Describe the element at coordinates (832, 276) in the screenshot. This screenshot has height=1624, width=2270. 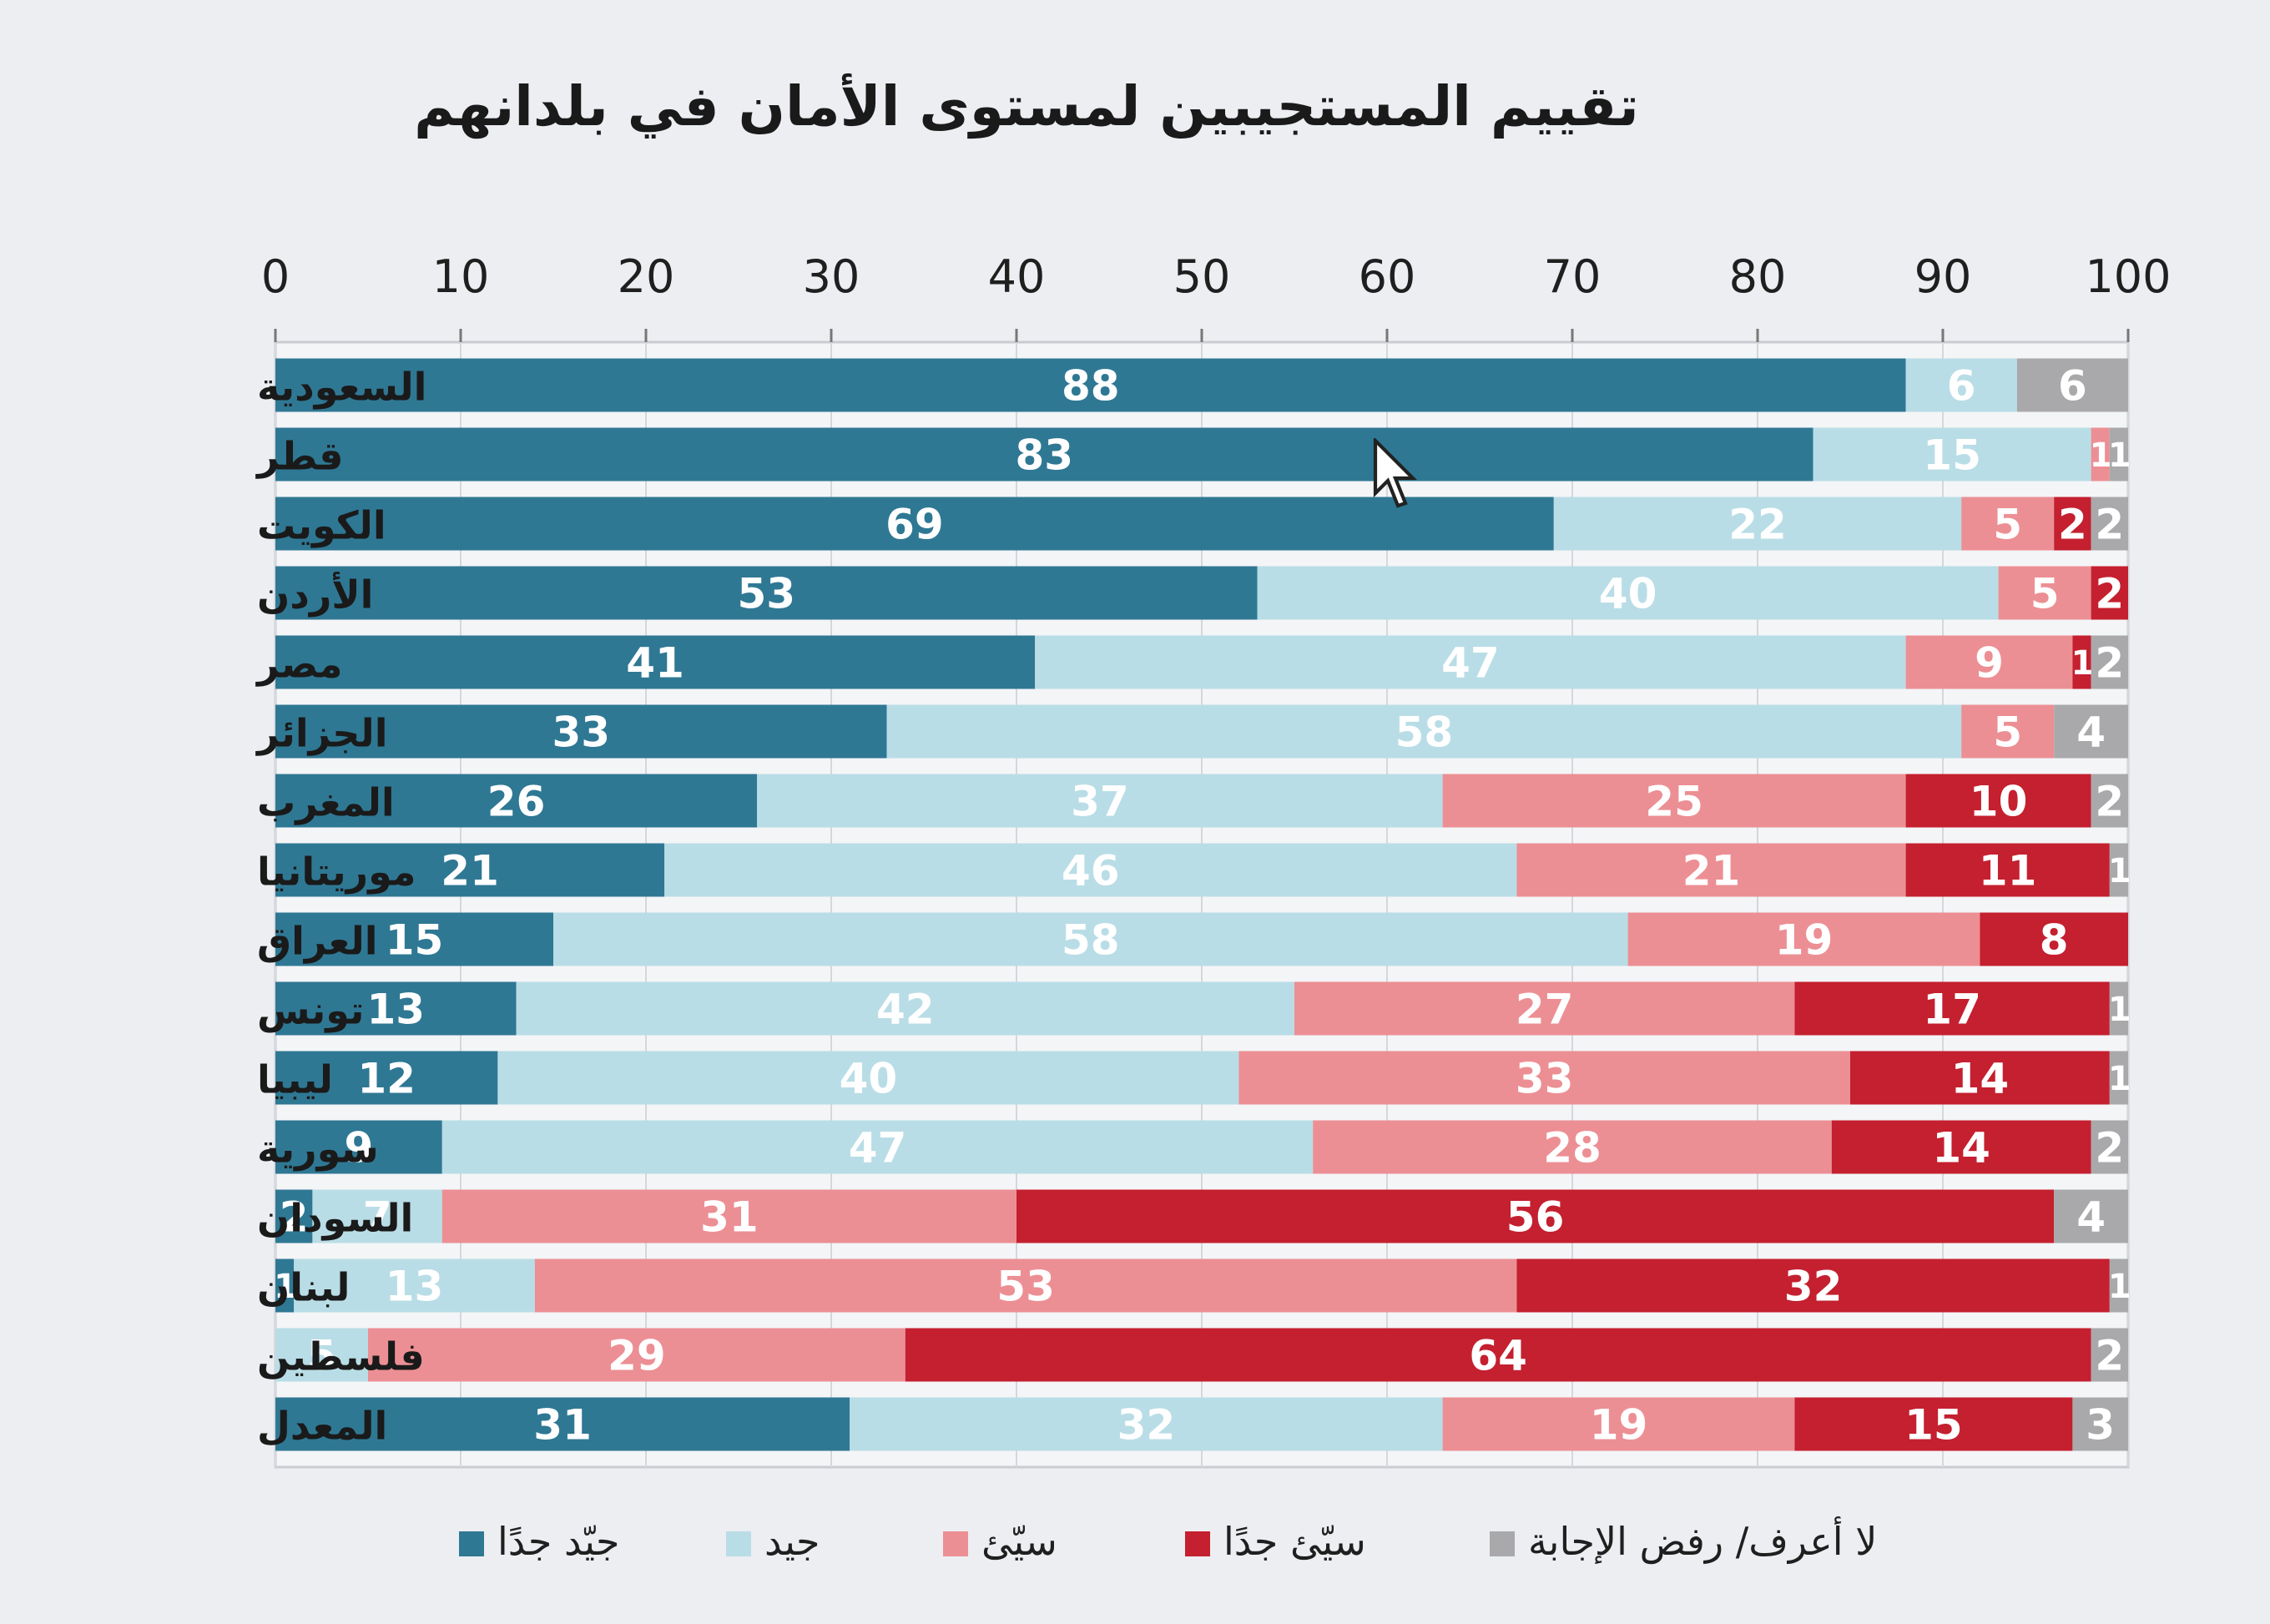
I see `x-tick-label: 30` at that location.